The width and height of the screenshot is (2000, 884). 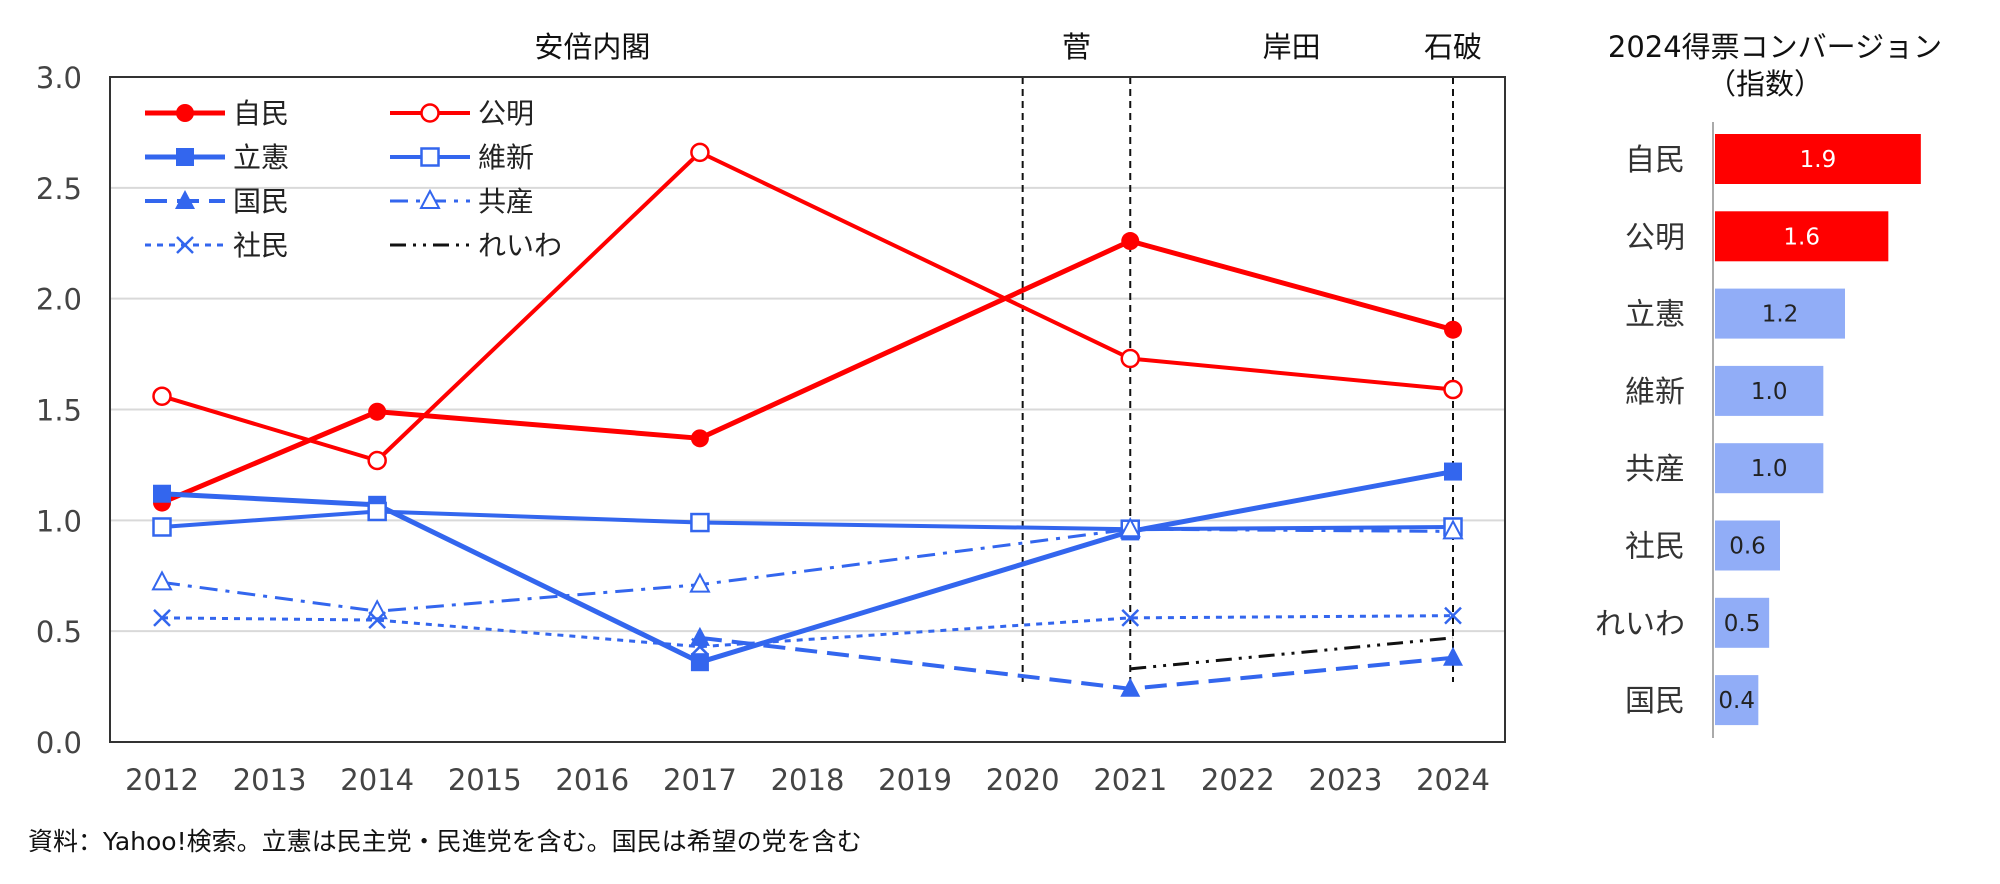 I want to click on x-tick-label: 2012, so click(x=162, y=780).